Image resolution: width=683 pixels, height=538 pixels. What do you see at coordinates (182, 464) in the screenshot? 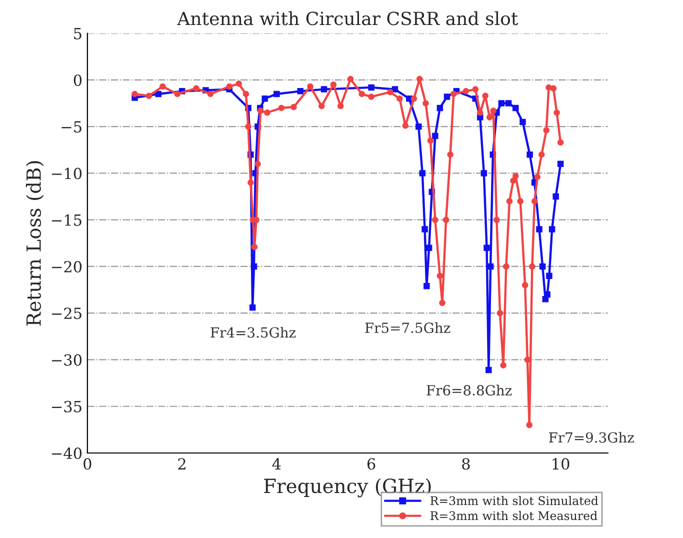
I see `x-tick-label: 2` at bounding box center [182, 464].